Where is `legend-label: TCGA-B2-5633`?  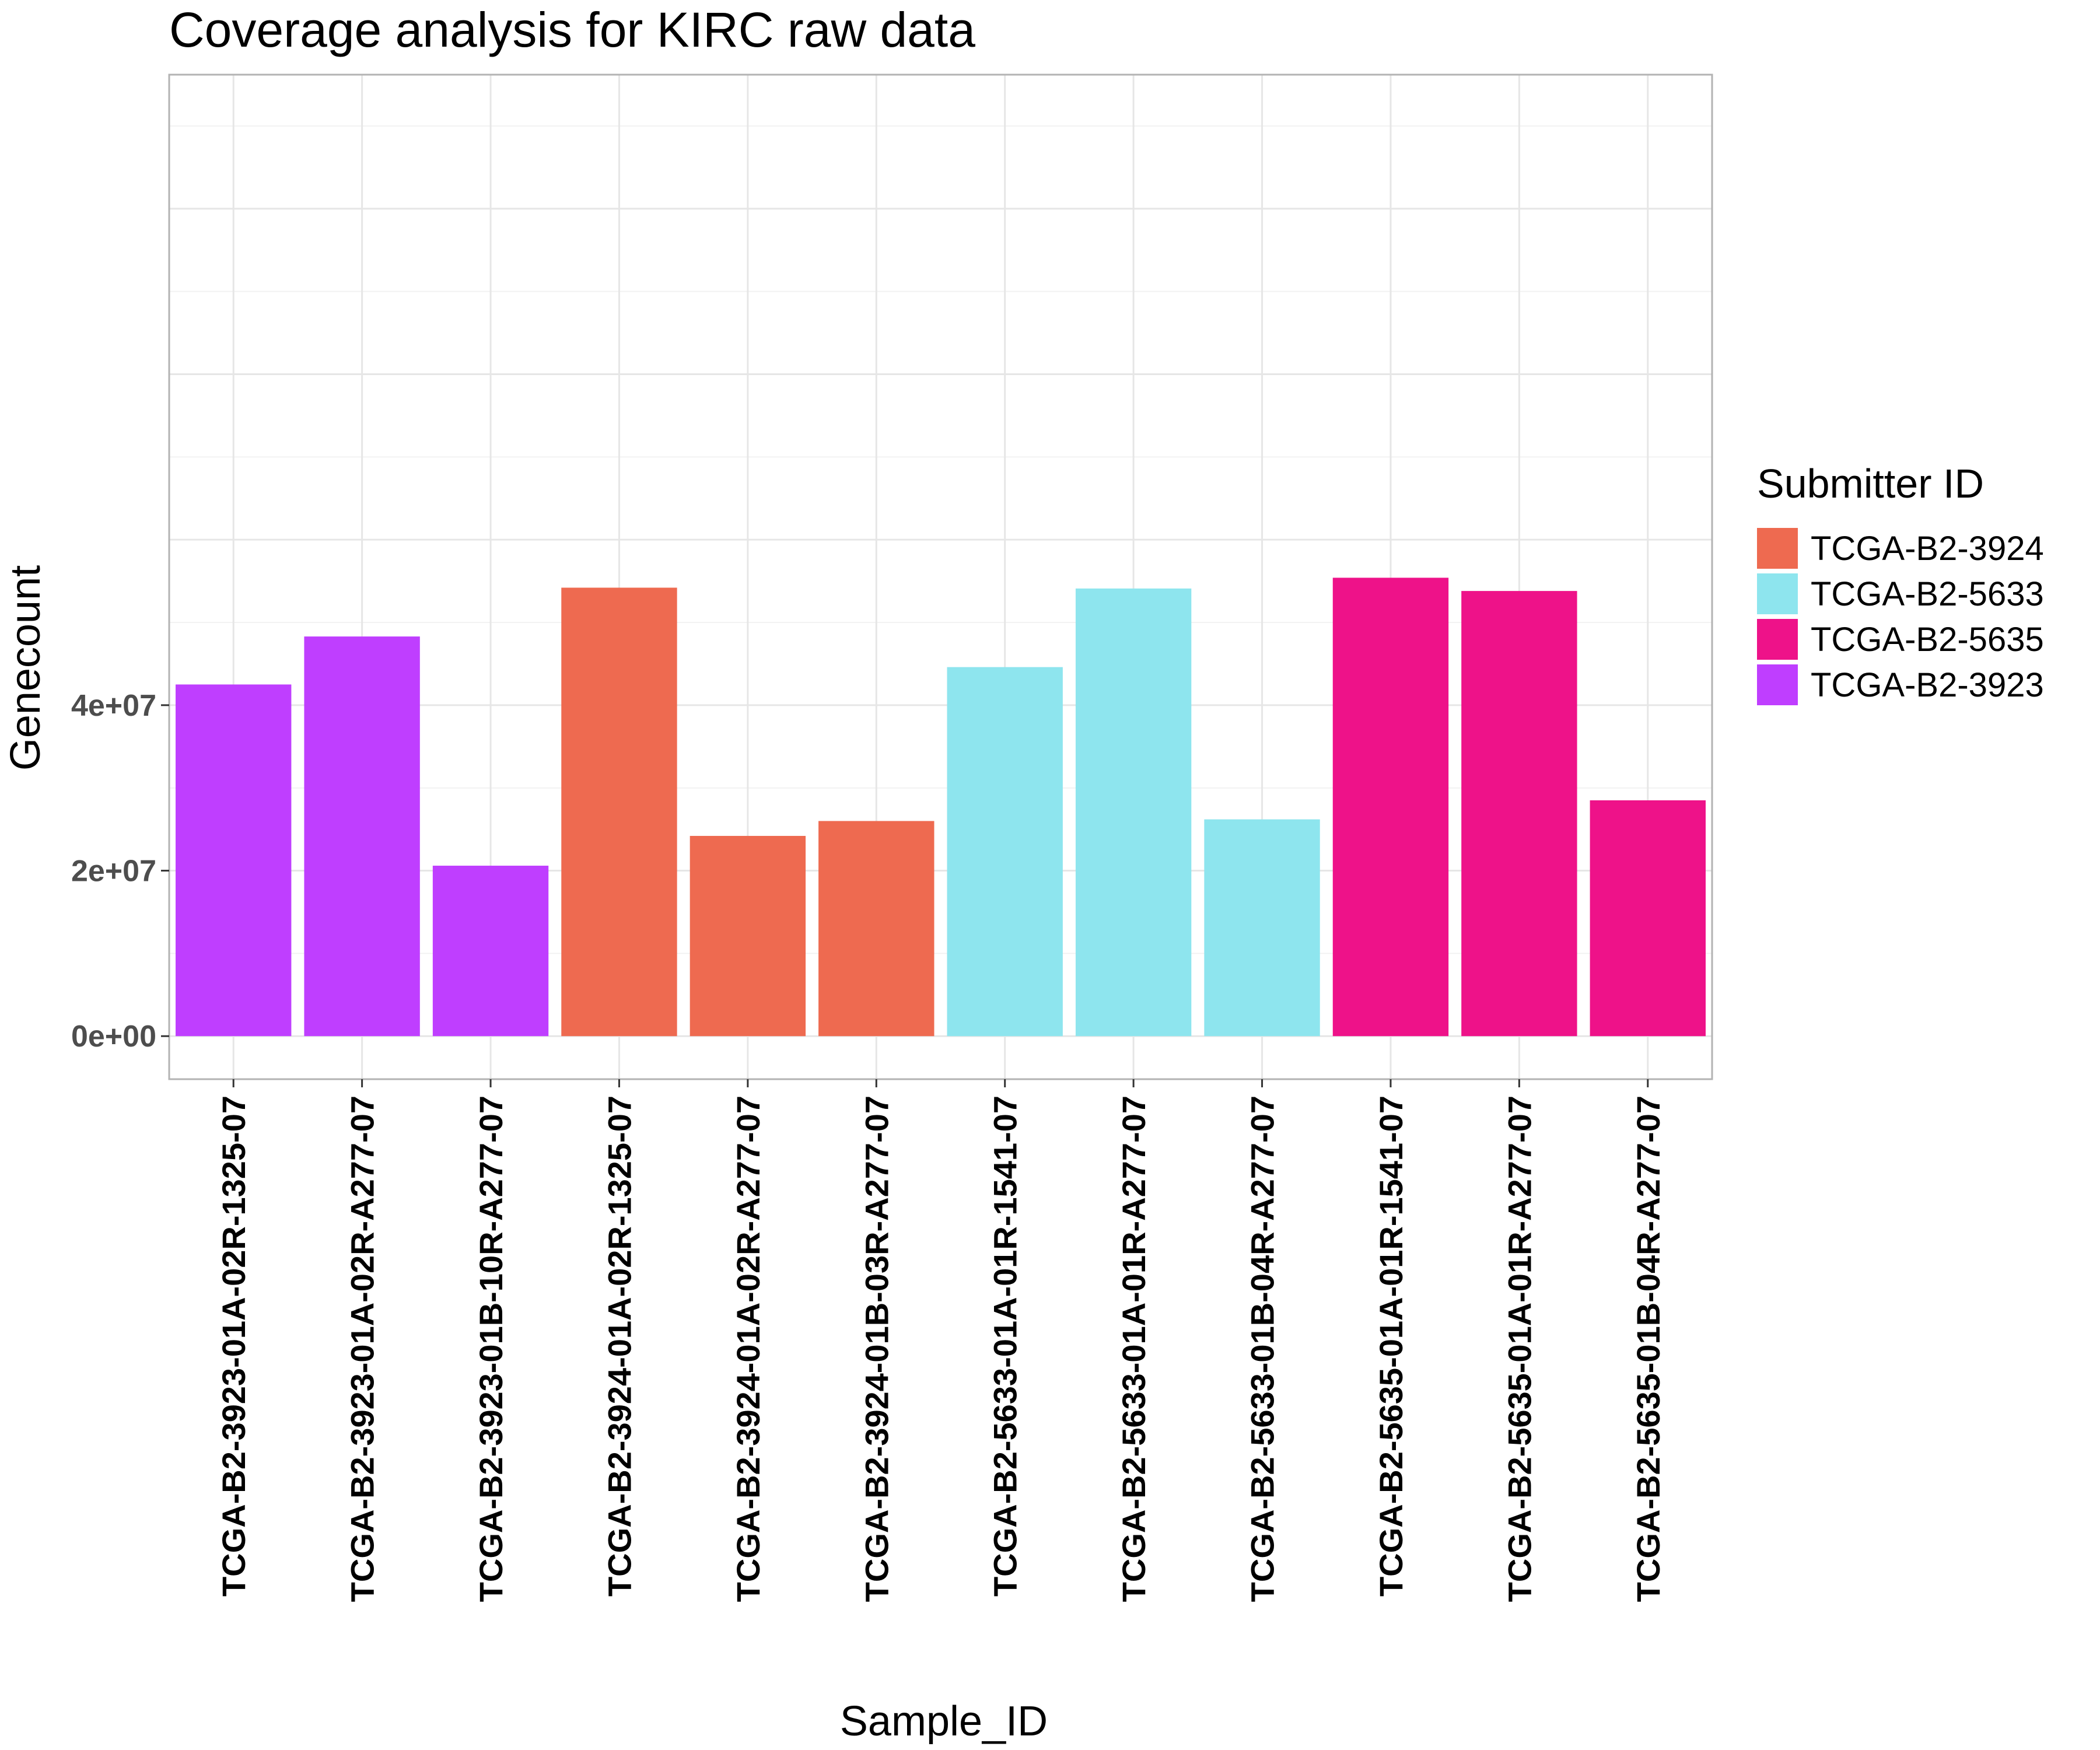 legend-label: TCGA-B2-5633 is located at coordinates (1927, 594).